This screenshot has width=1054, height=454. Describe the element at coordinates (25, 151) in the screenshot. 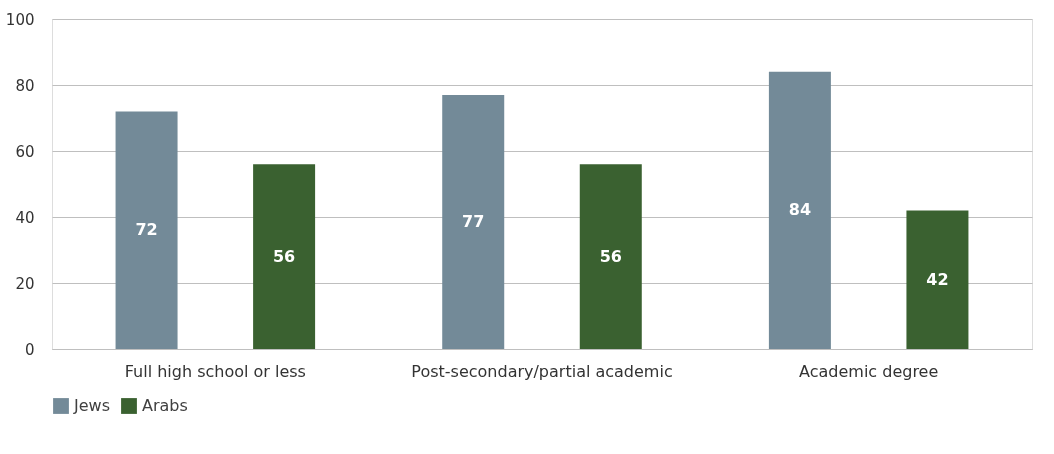

I see `y-tick-label: 60` at that location.